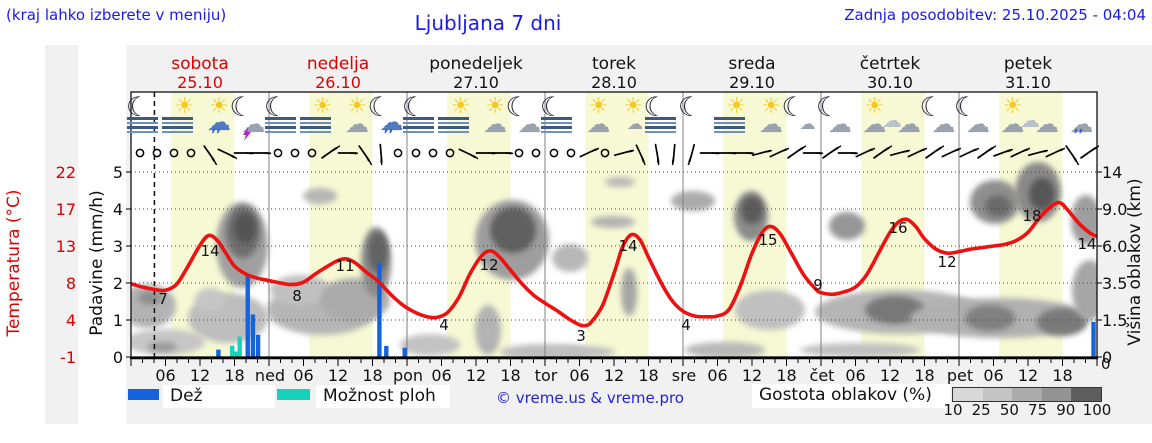 The width and height of the screenshot is (1152, 443). Describe the element at coordinates (118, 209) in the screenshot. I see `precip-axis-tick: 4` at that location.